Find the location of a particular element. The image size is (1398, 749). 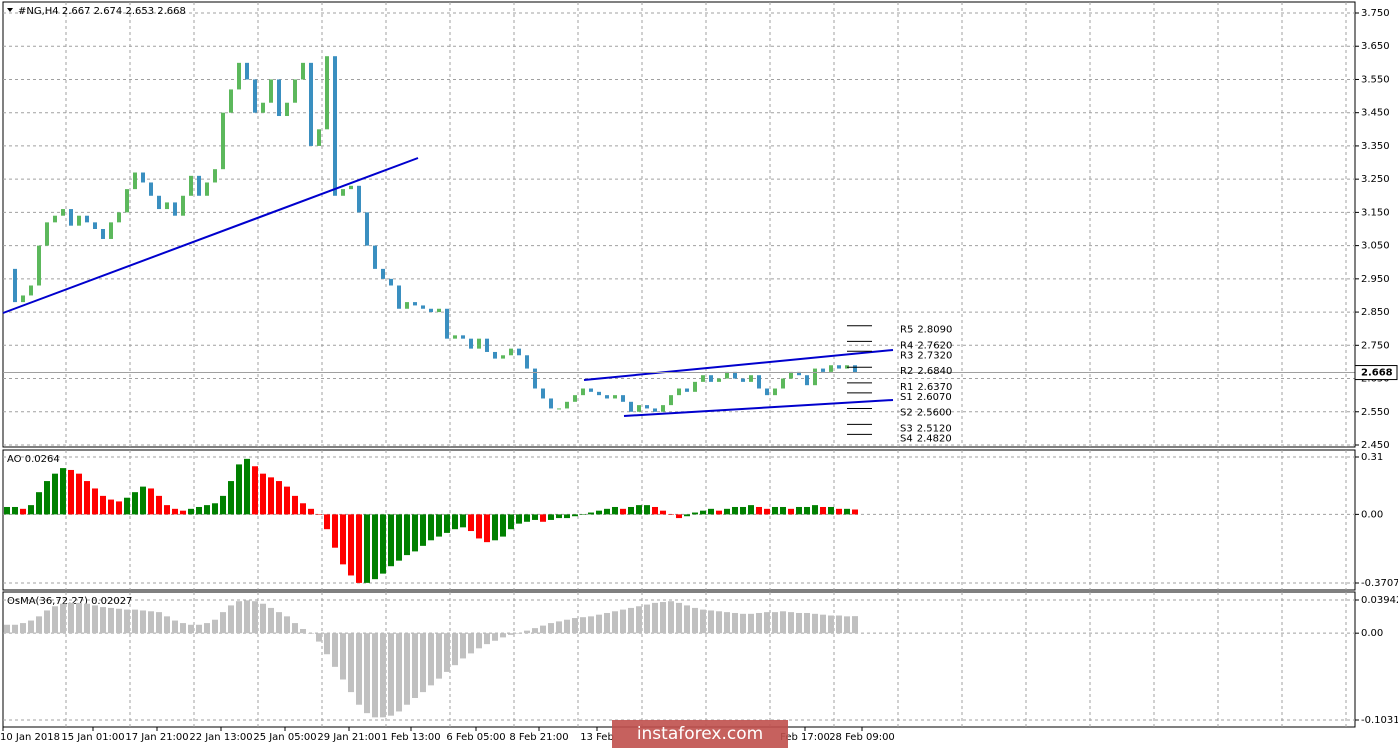

y-tick-label: 3.150 is located at coordinates (1375, 212).